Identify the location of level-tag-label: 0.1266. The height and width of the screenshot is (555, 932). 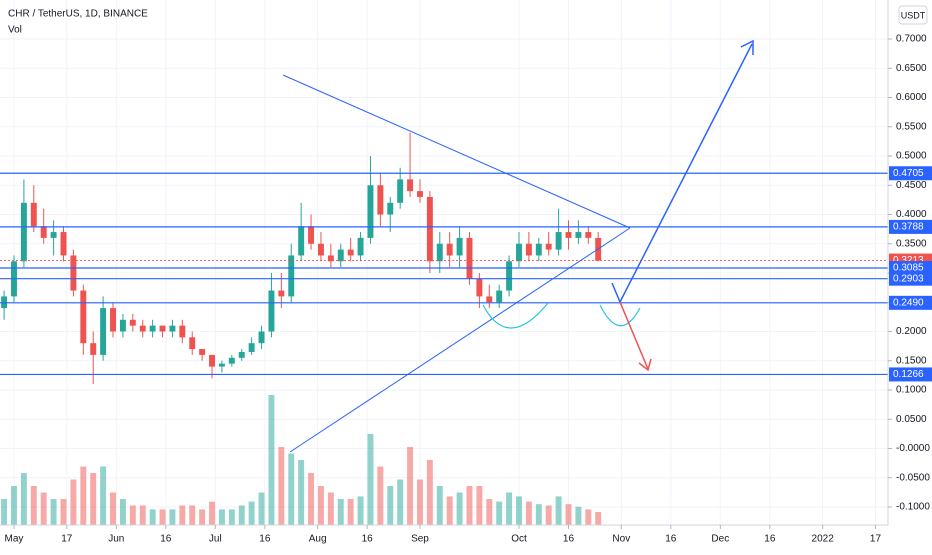
(908, 374).